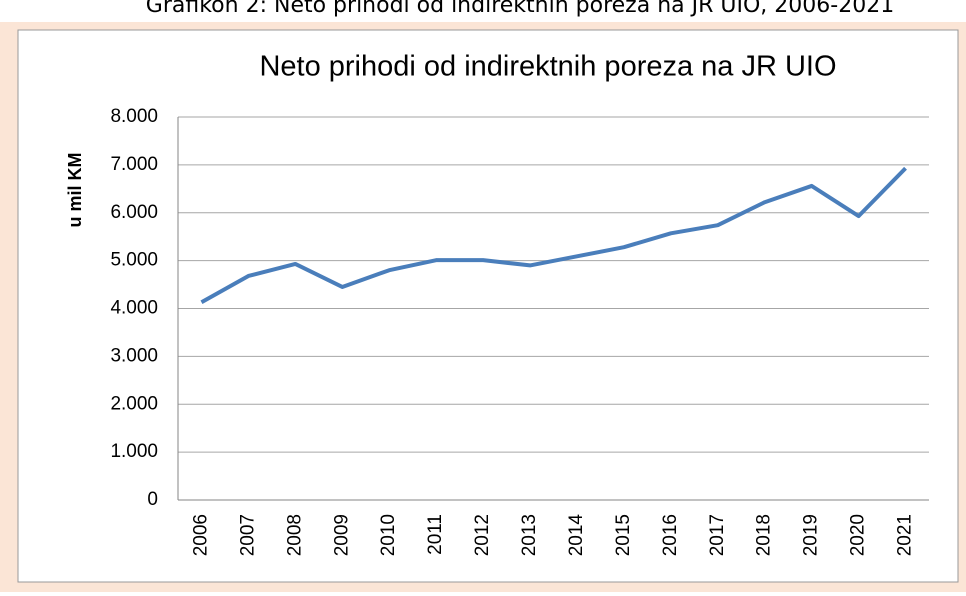 This screenshot has width=966, height=596. Describe the element at coordinates (858, 535) in the screenshot. I see `x-tick-label: 2020` at that location.